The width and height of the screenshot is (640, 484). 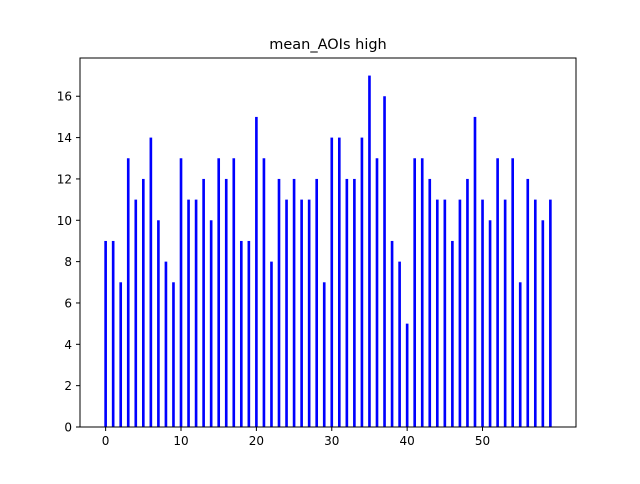 I want to click on y-tick-label: 10, so click(x=64, y=221).